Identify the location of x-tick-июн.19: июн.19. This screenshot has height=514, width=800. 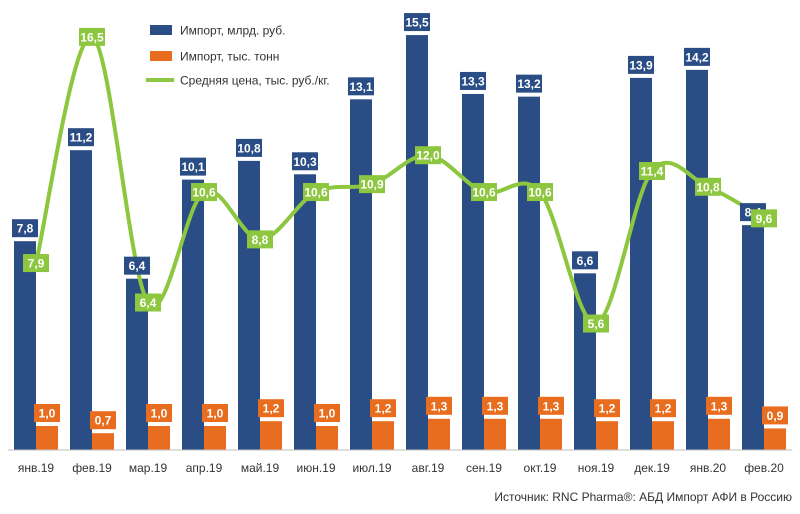
(315, 468).